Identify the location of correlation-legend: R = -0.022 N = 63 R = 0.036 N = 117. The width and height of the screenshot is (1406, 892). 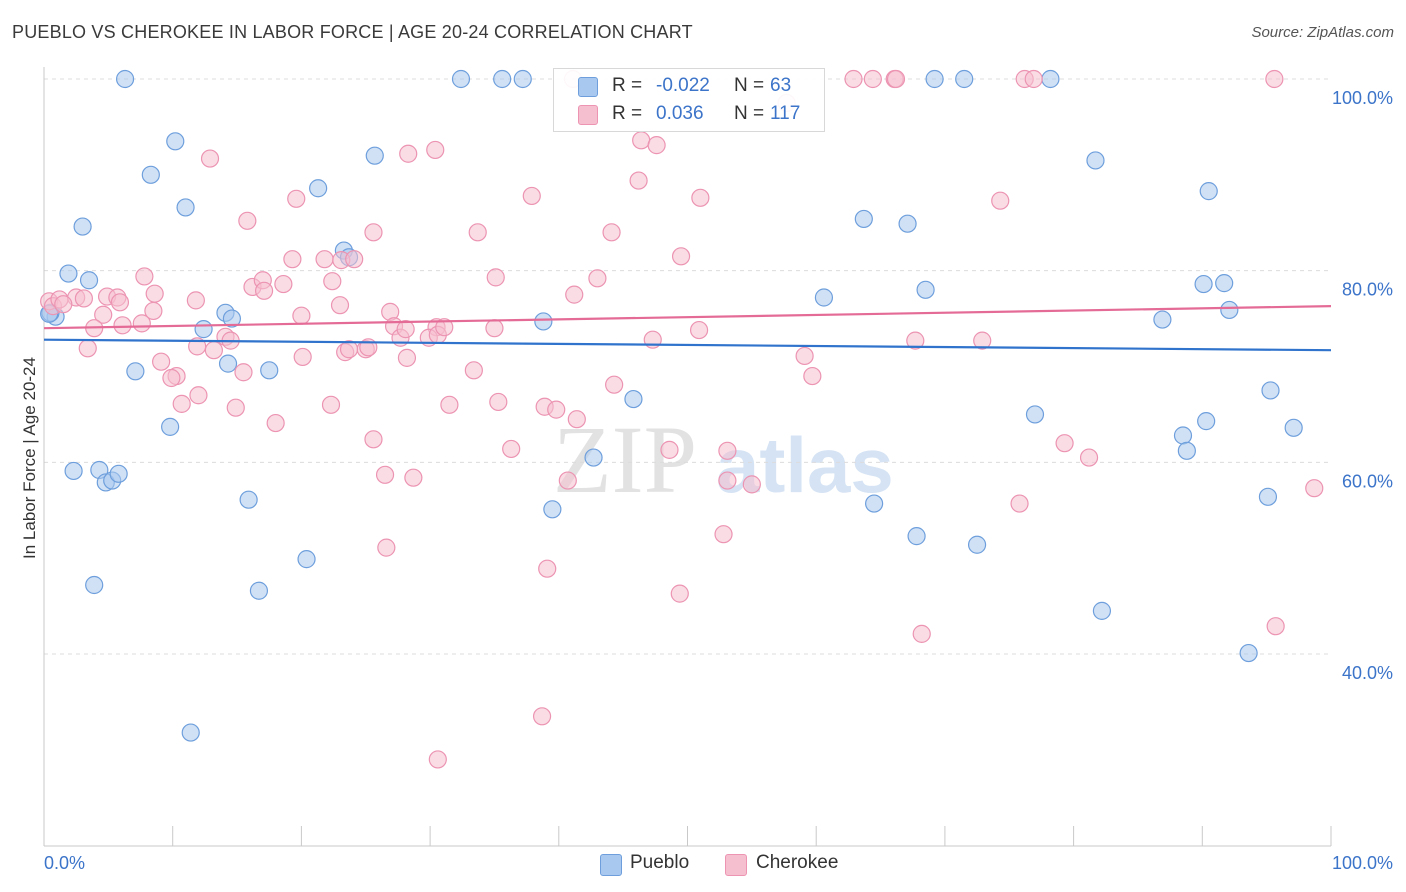
(689, 100).